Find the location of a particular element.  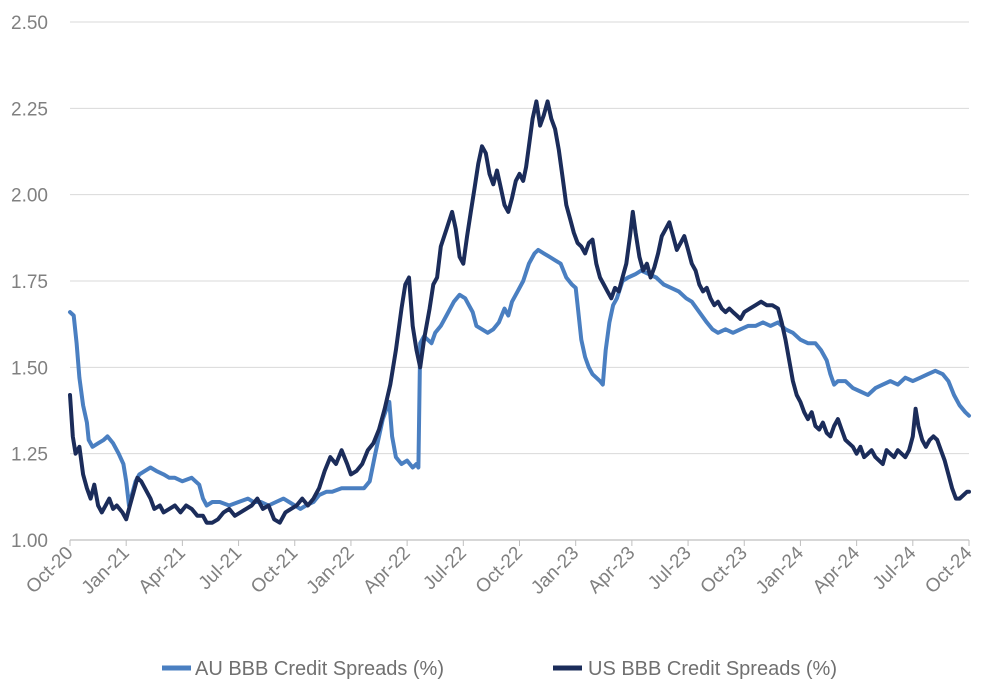

legend-item-au: AU BBB Credit Spreads (%) is located at coordinates (303, 669).